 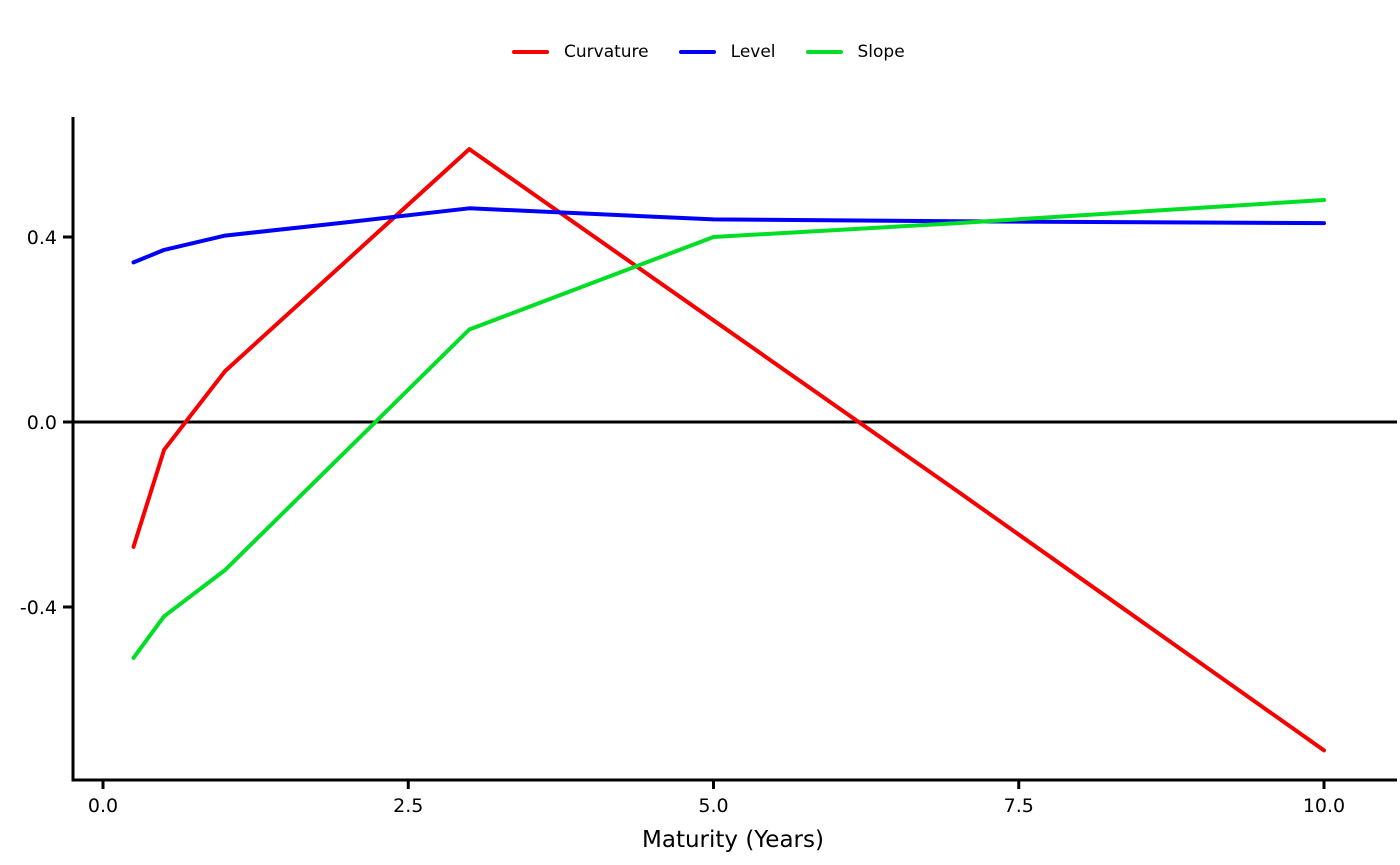 What do you see at coordinates (855, 52) in the screenshot?
I see `legend-item-slope: Slope` at bounding box center [855, 52].